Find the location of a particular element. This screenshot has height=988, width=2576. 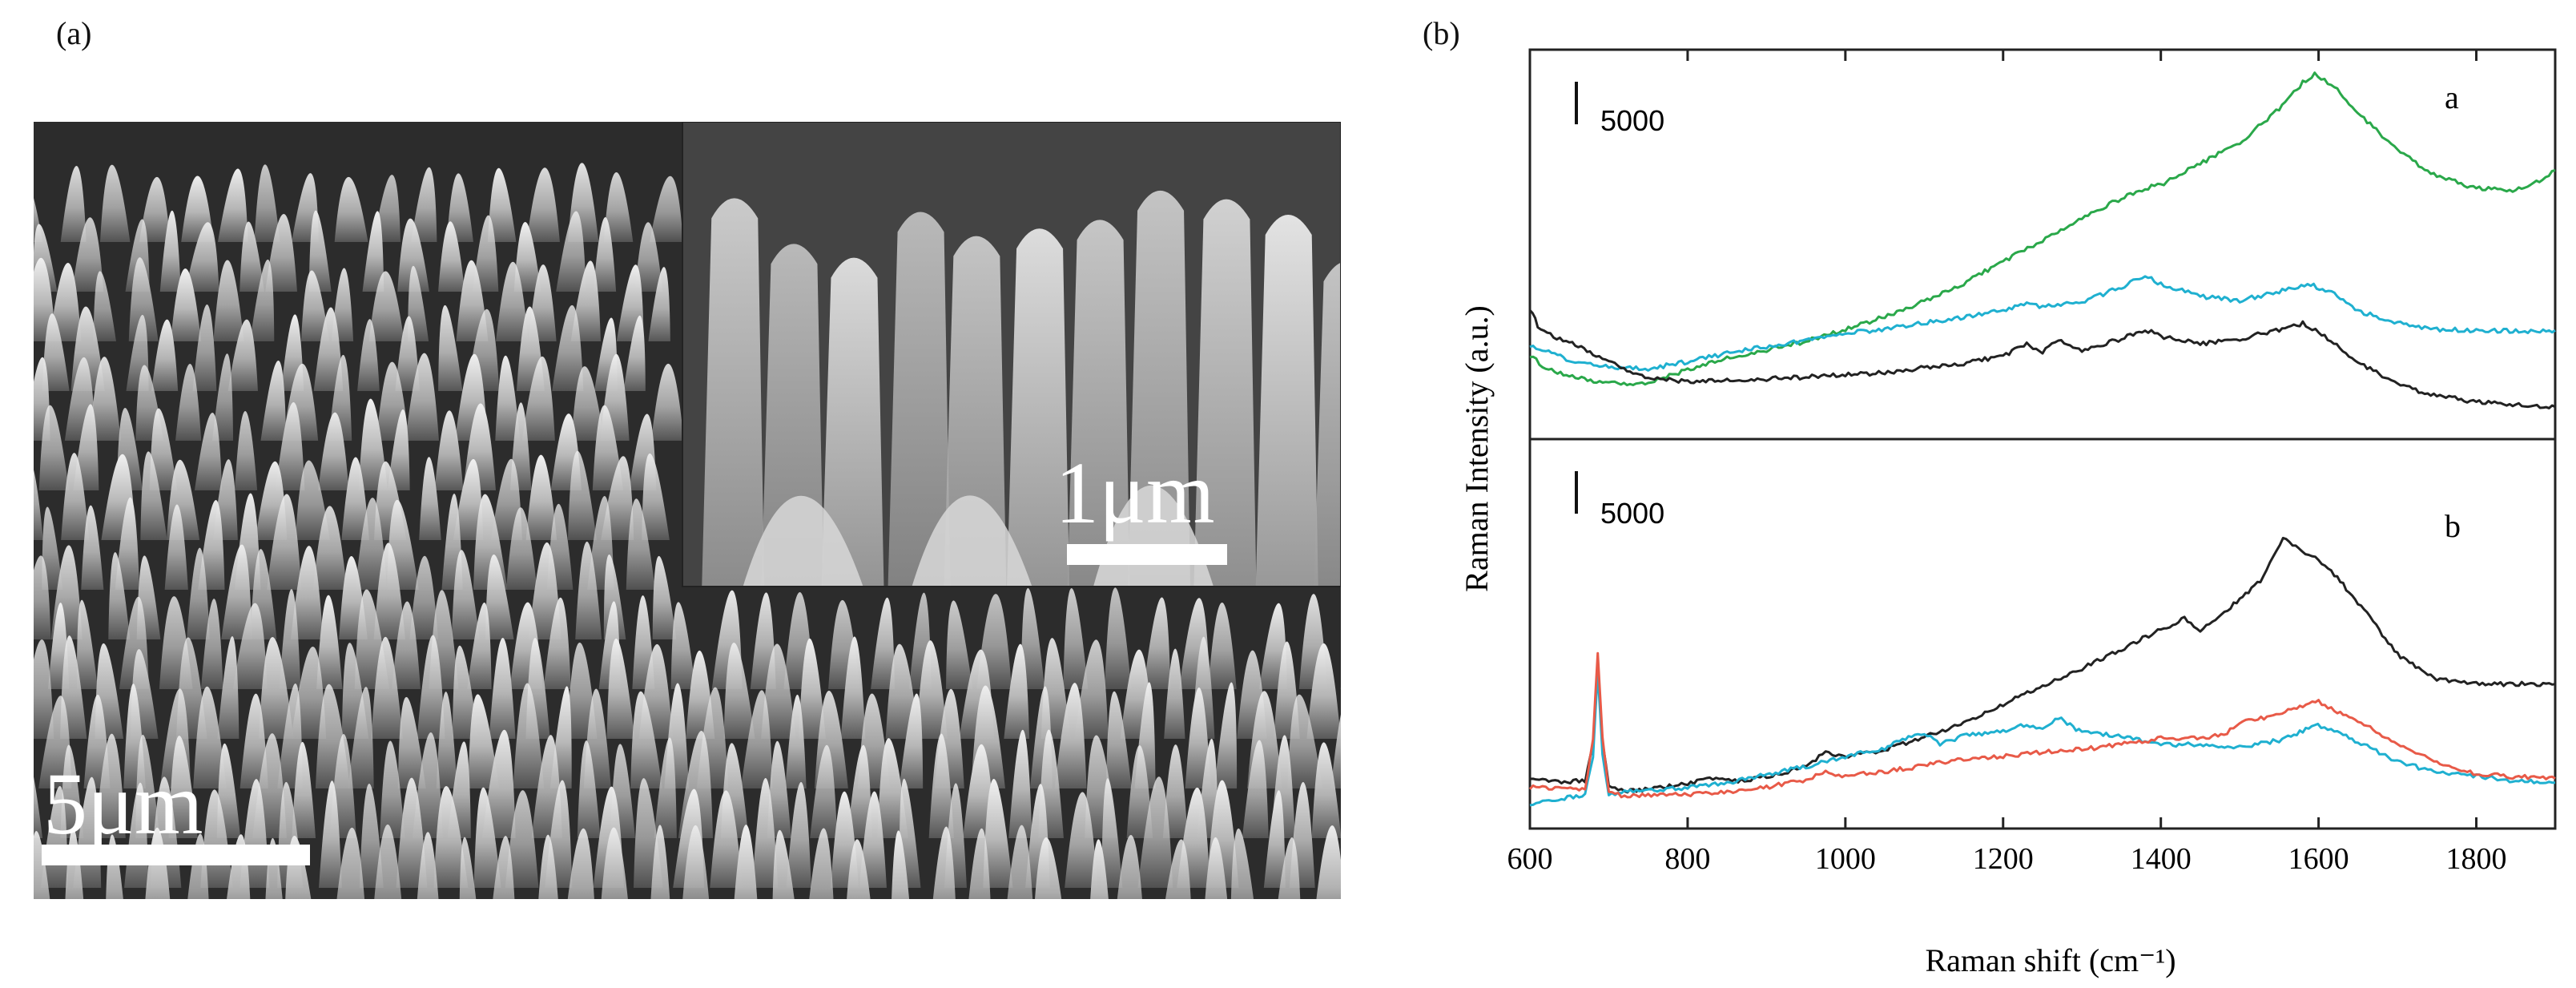

x-tick-label: 1600 is located at coordinates (2318, 859).